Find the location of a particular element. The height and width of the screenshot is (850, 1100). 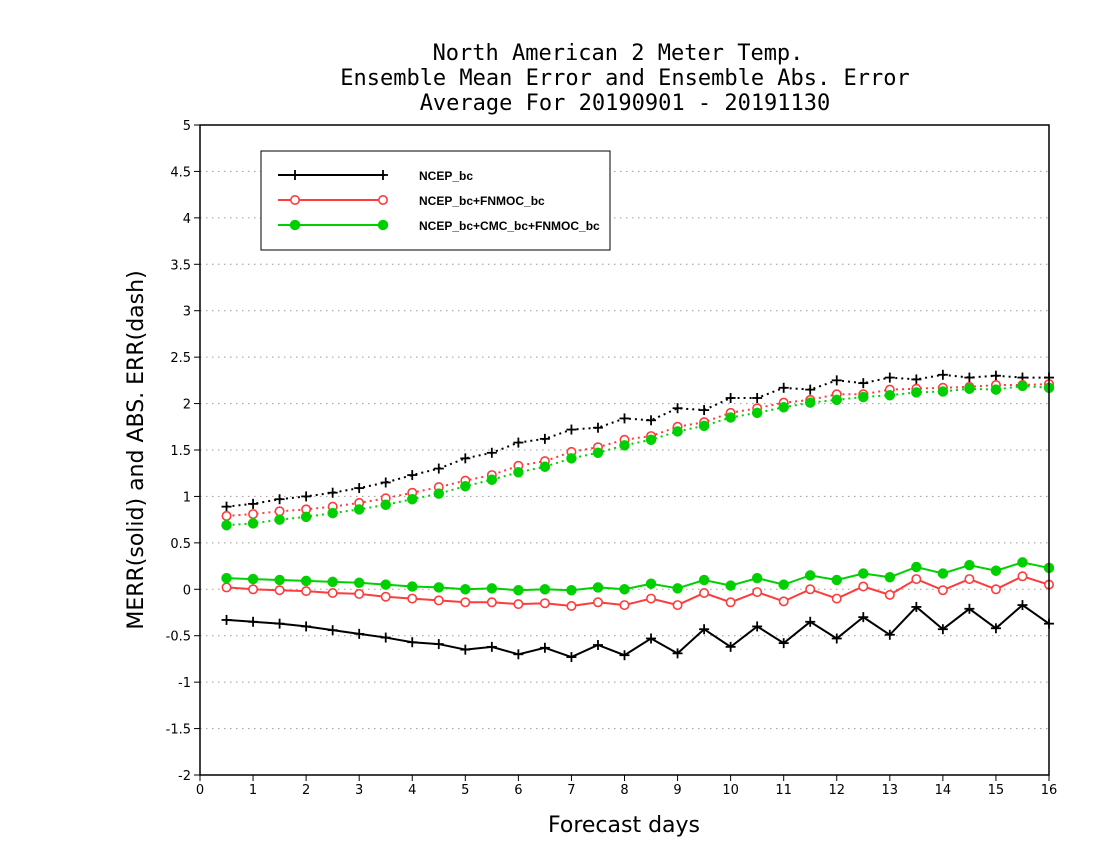

series-1-mean-err-line is located at coordinates (638, 631).